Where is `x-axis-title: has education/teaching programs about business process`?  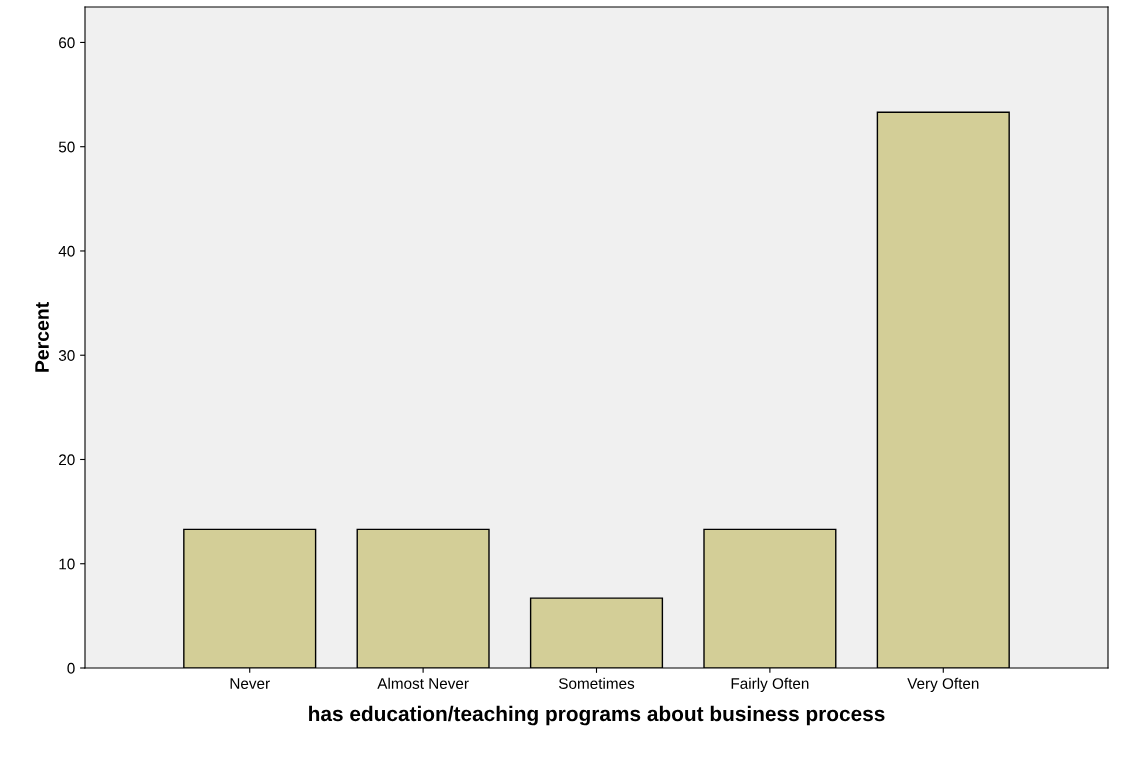
x-axis-title: has education/teaching programs about business process is located at coordinates (597, 715).